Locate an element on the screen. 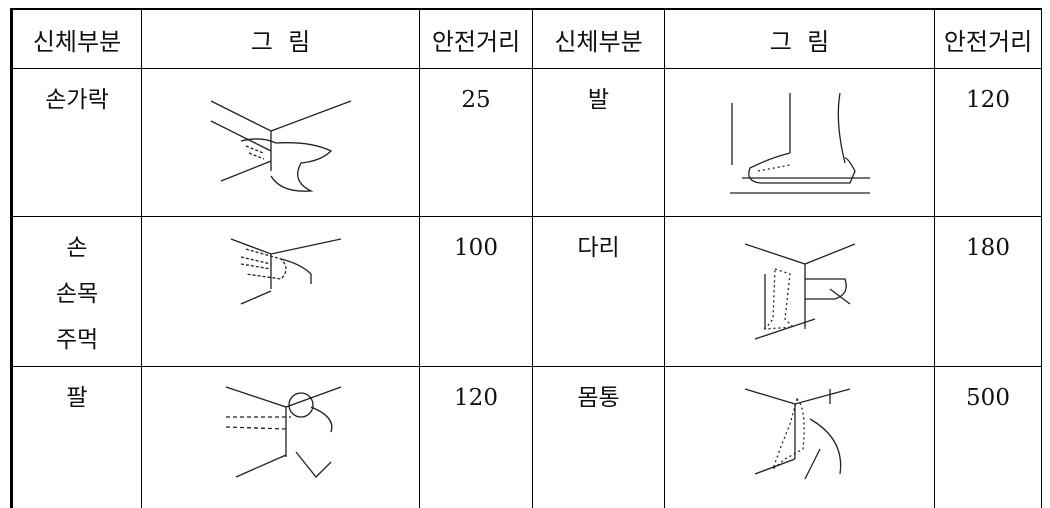 The height and width of the screenshot is (508, 1050). hand-sketch is located at coordinates (285, 271).